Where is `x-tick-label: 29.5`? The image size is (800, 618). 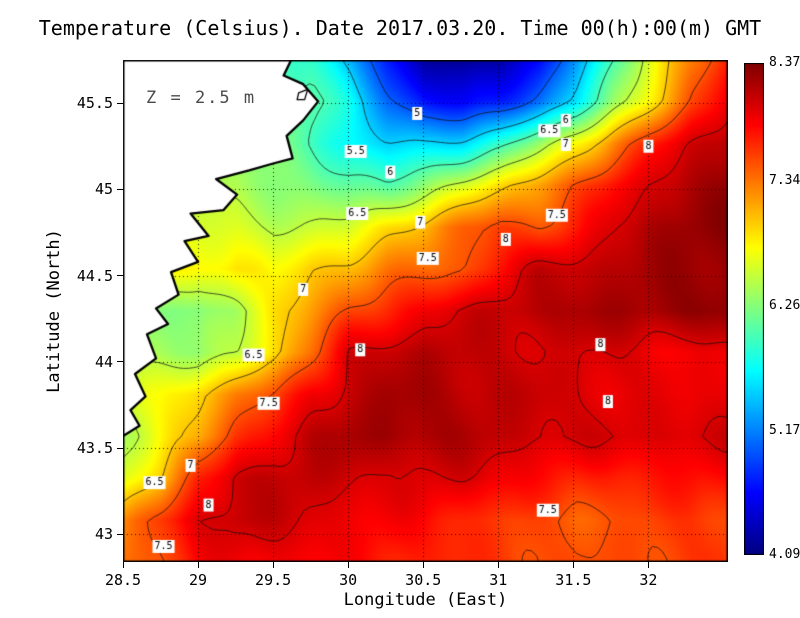 x-tick-label: 29.5 is located at coordinates (273, 580).